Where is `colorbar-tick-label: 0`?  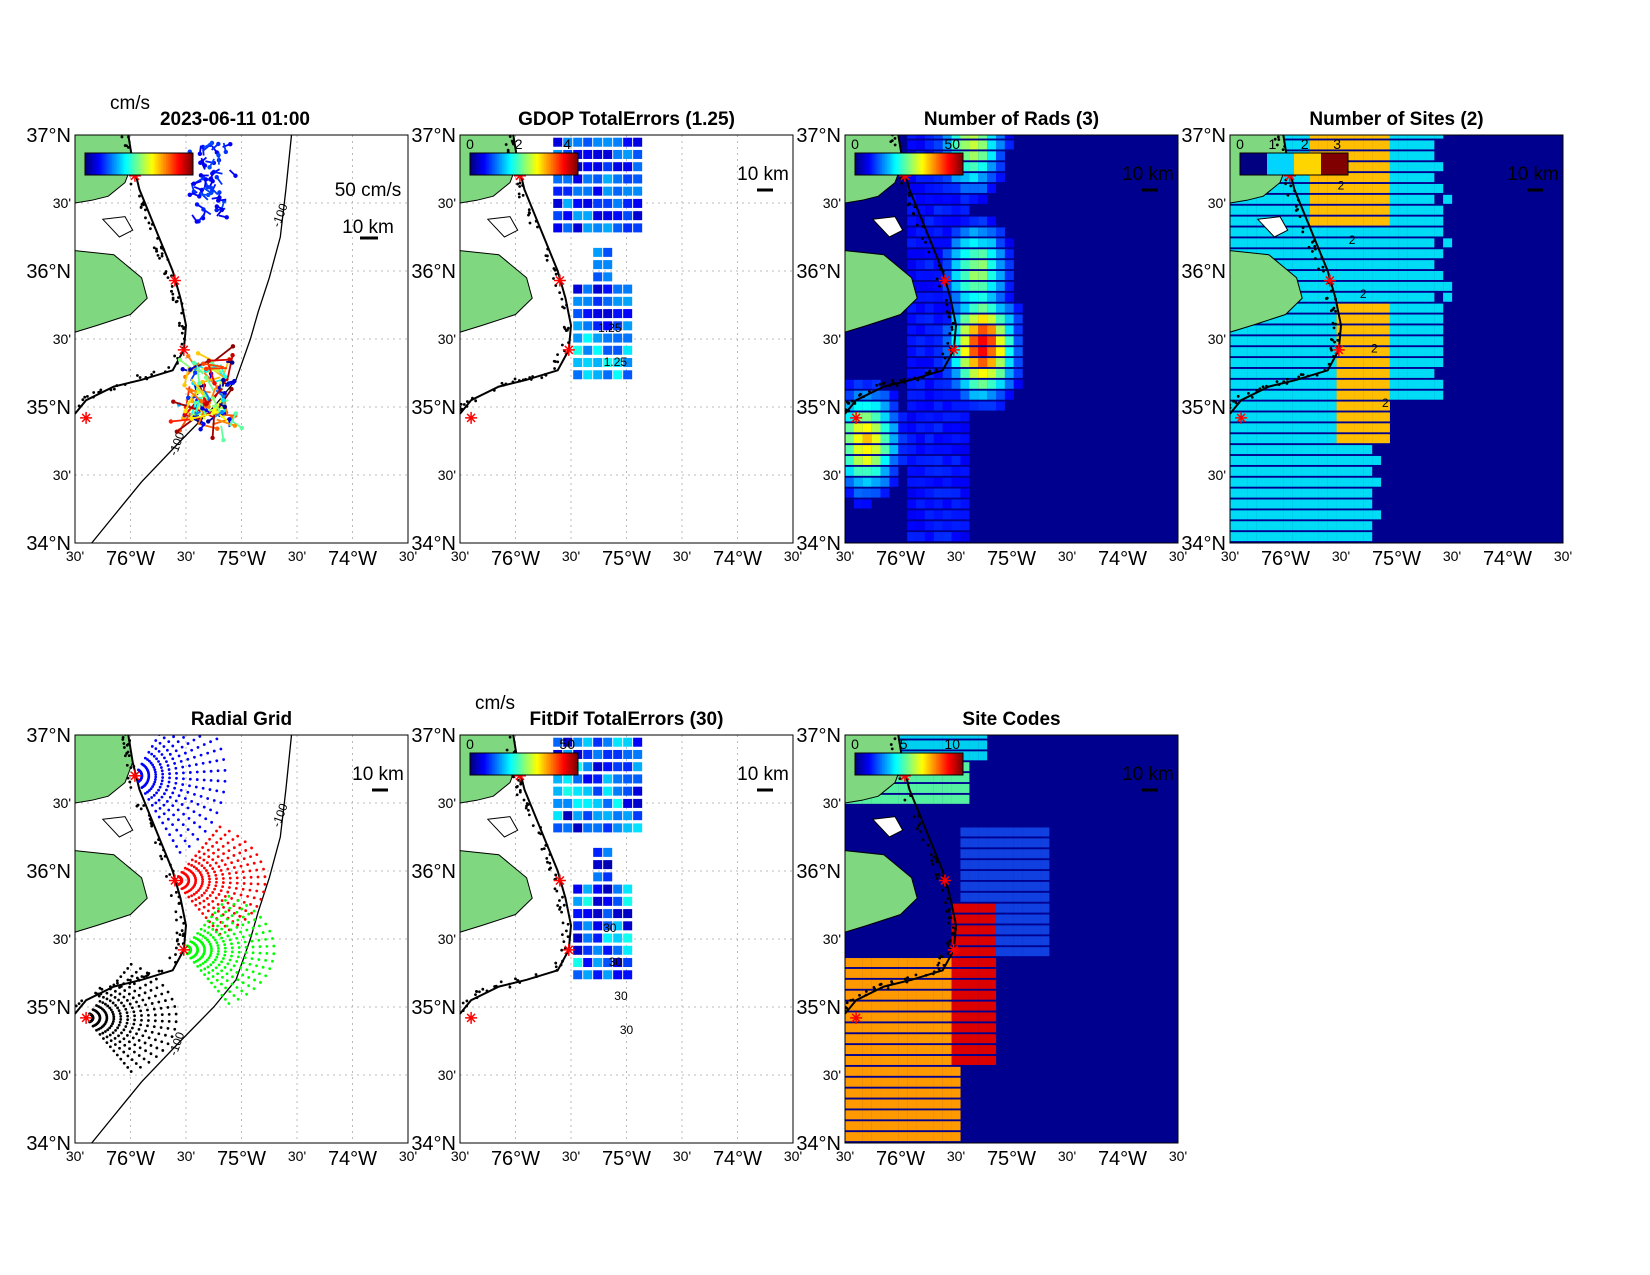
colorbar-tick-label: 0 is located at coordinates (470, 144).